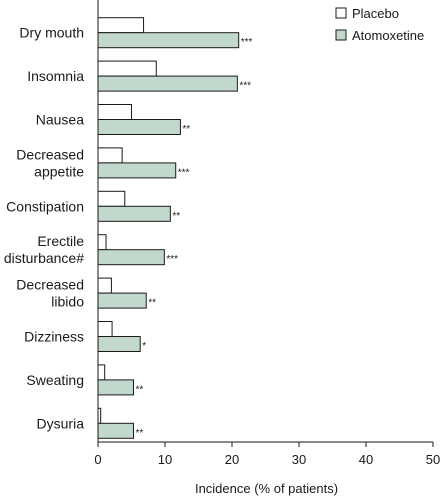 This screenshot has width=442, height=497. I want to click on category-label: Decreased appetite, so click(50, 162).